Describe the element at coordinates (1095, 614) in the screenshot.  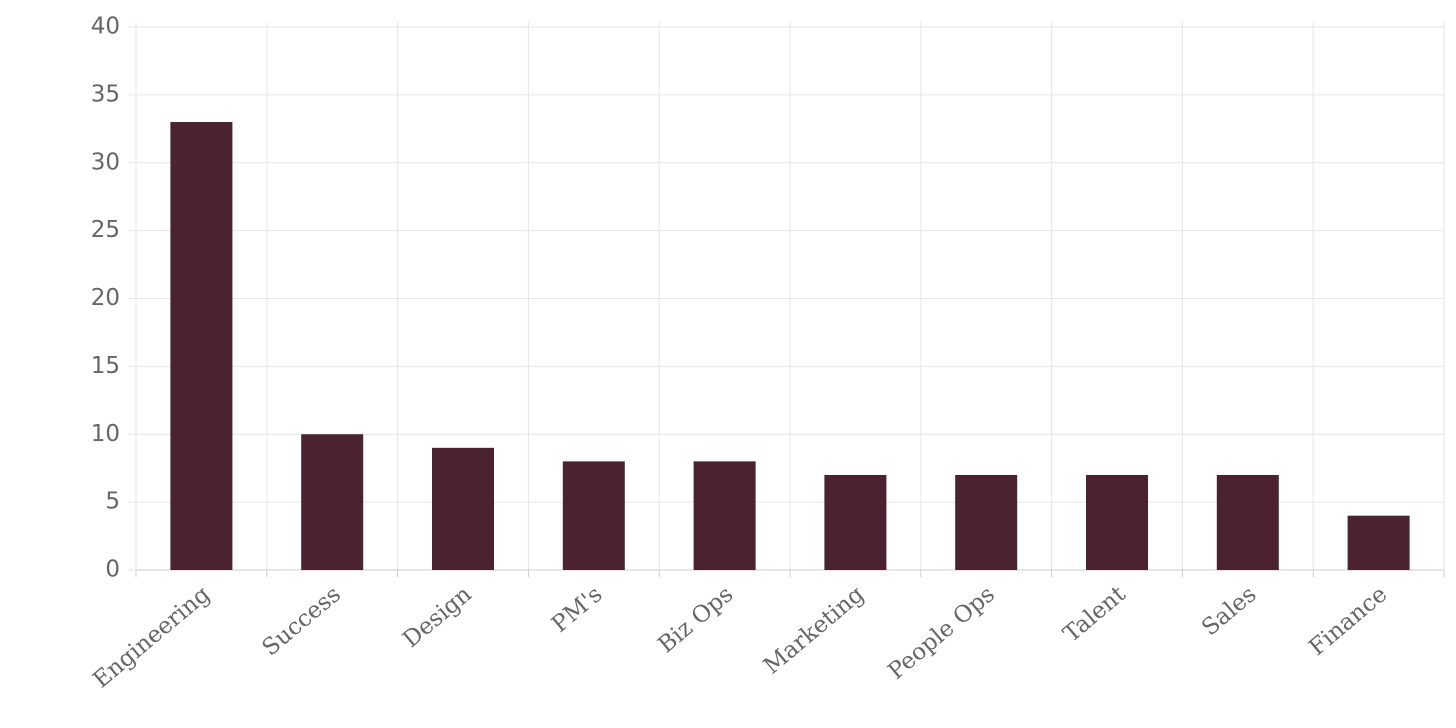
I see `x-tick-label: Talent` at that location.